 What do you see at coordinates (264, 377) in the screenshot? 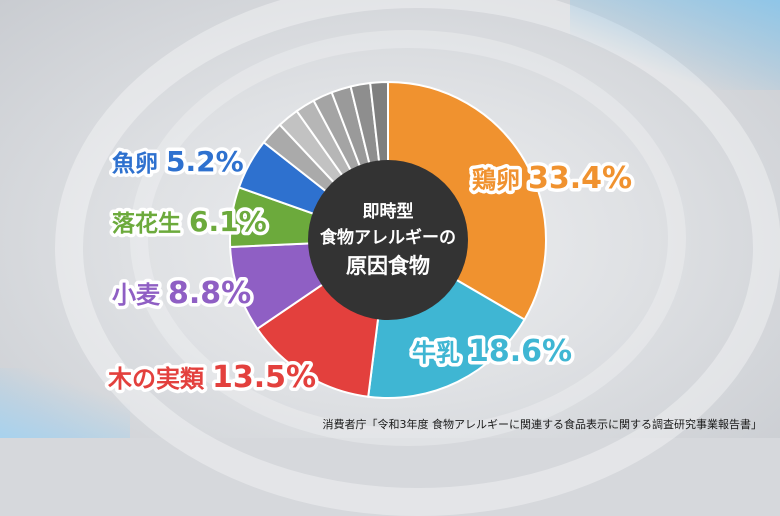
I see `slice-label-value: 13.5%` at bounding box center [264, 377].